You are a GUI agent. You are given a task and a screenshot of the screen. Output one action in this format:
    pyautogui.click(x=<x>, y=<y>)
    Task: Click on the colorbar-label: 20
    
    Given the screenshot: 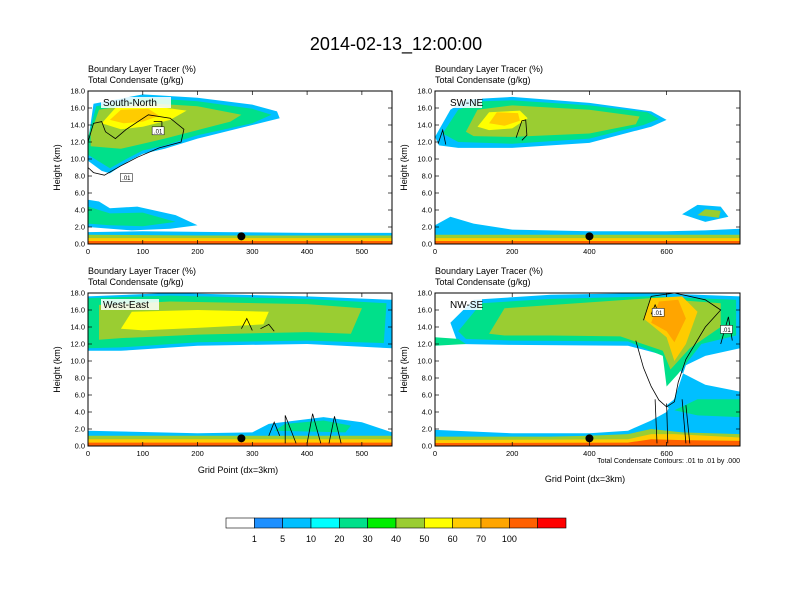 What is the action you would take?
    pyautogui.click(x=339, y=539)
    